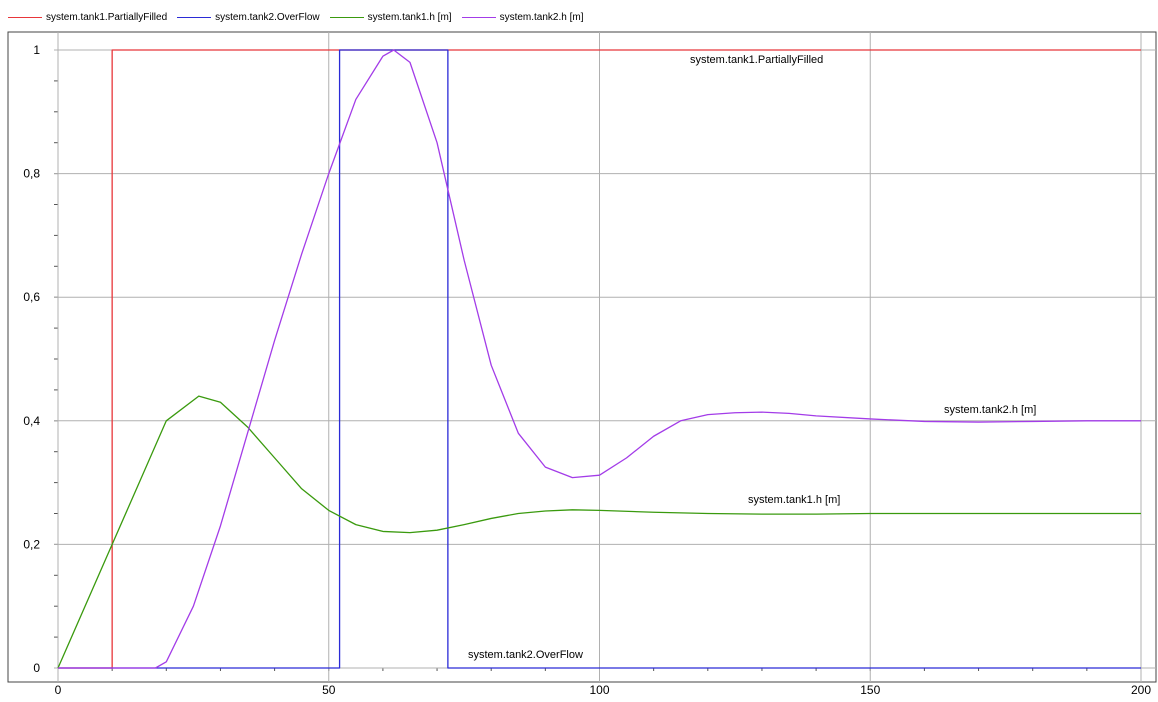  I want to click on series-annotation: system.tank2.h [m], so click(990, 410).